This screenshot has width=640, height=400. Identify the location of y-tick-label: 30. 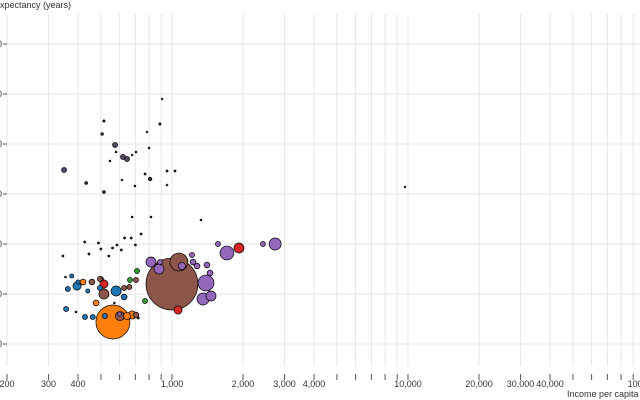
(1, 294).